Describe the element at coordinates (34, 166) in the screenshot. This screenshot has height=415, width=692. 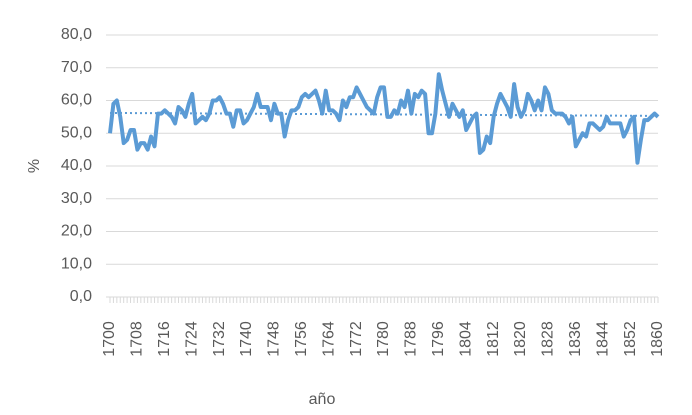
I see `y-axis-label: %` at that location.